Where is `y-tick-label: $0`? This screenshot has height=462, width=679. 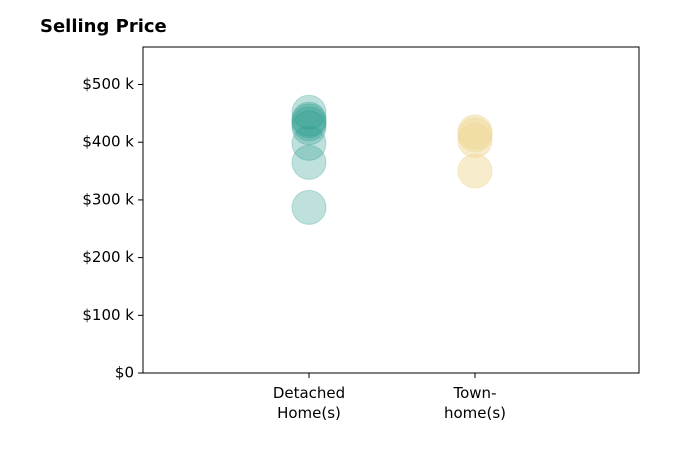 y-tick-label: $0 is located at coordinates (124, 373).